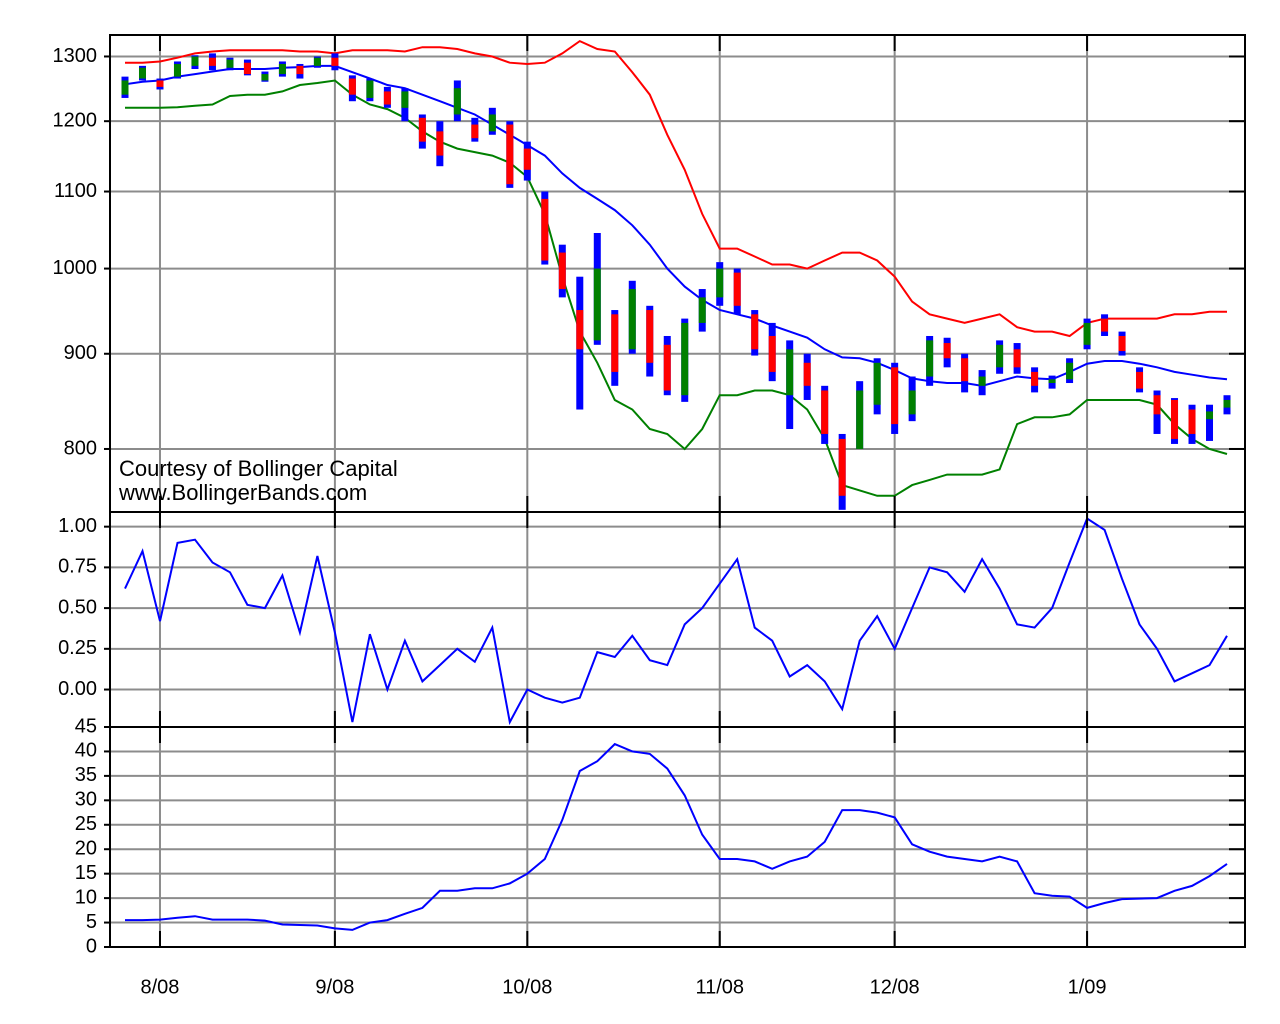 The width and height of the screenshot is (1280, 1024). What do you see at coordinates (242, 492) in the screenshot?
I see `annotation: www.BollingerBands.com` at bounding box center [242, 492].